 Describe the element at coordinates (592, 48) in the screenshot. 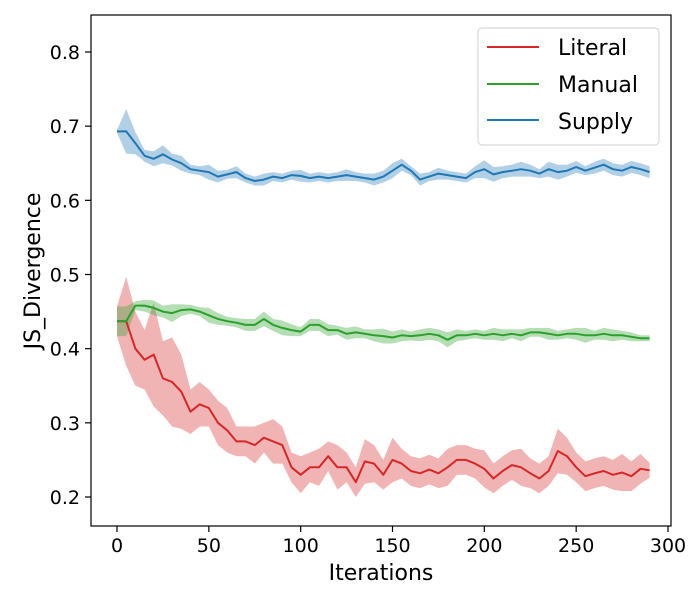

I see `legend-label-literal: Literal` at that location.